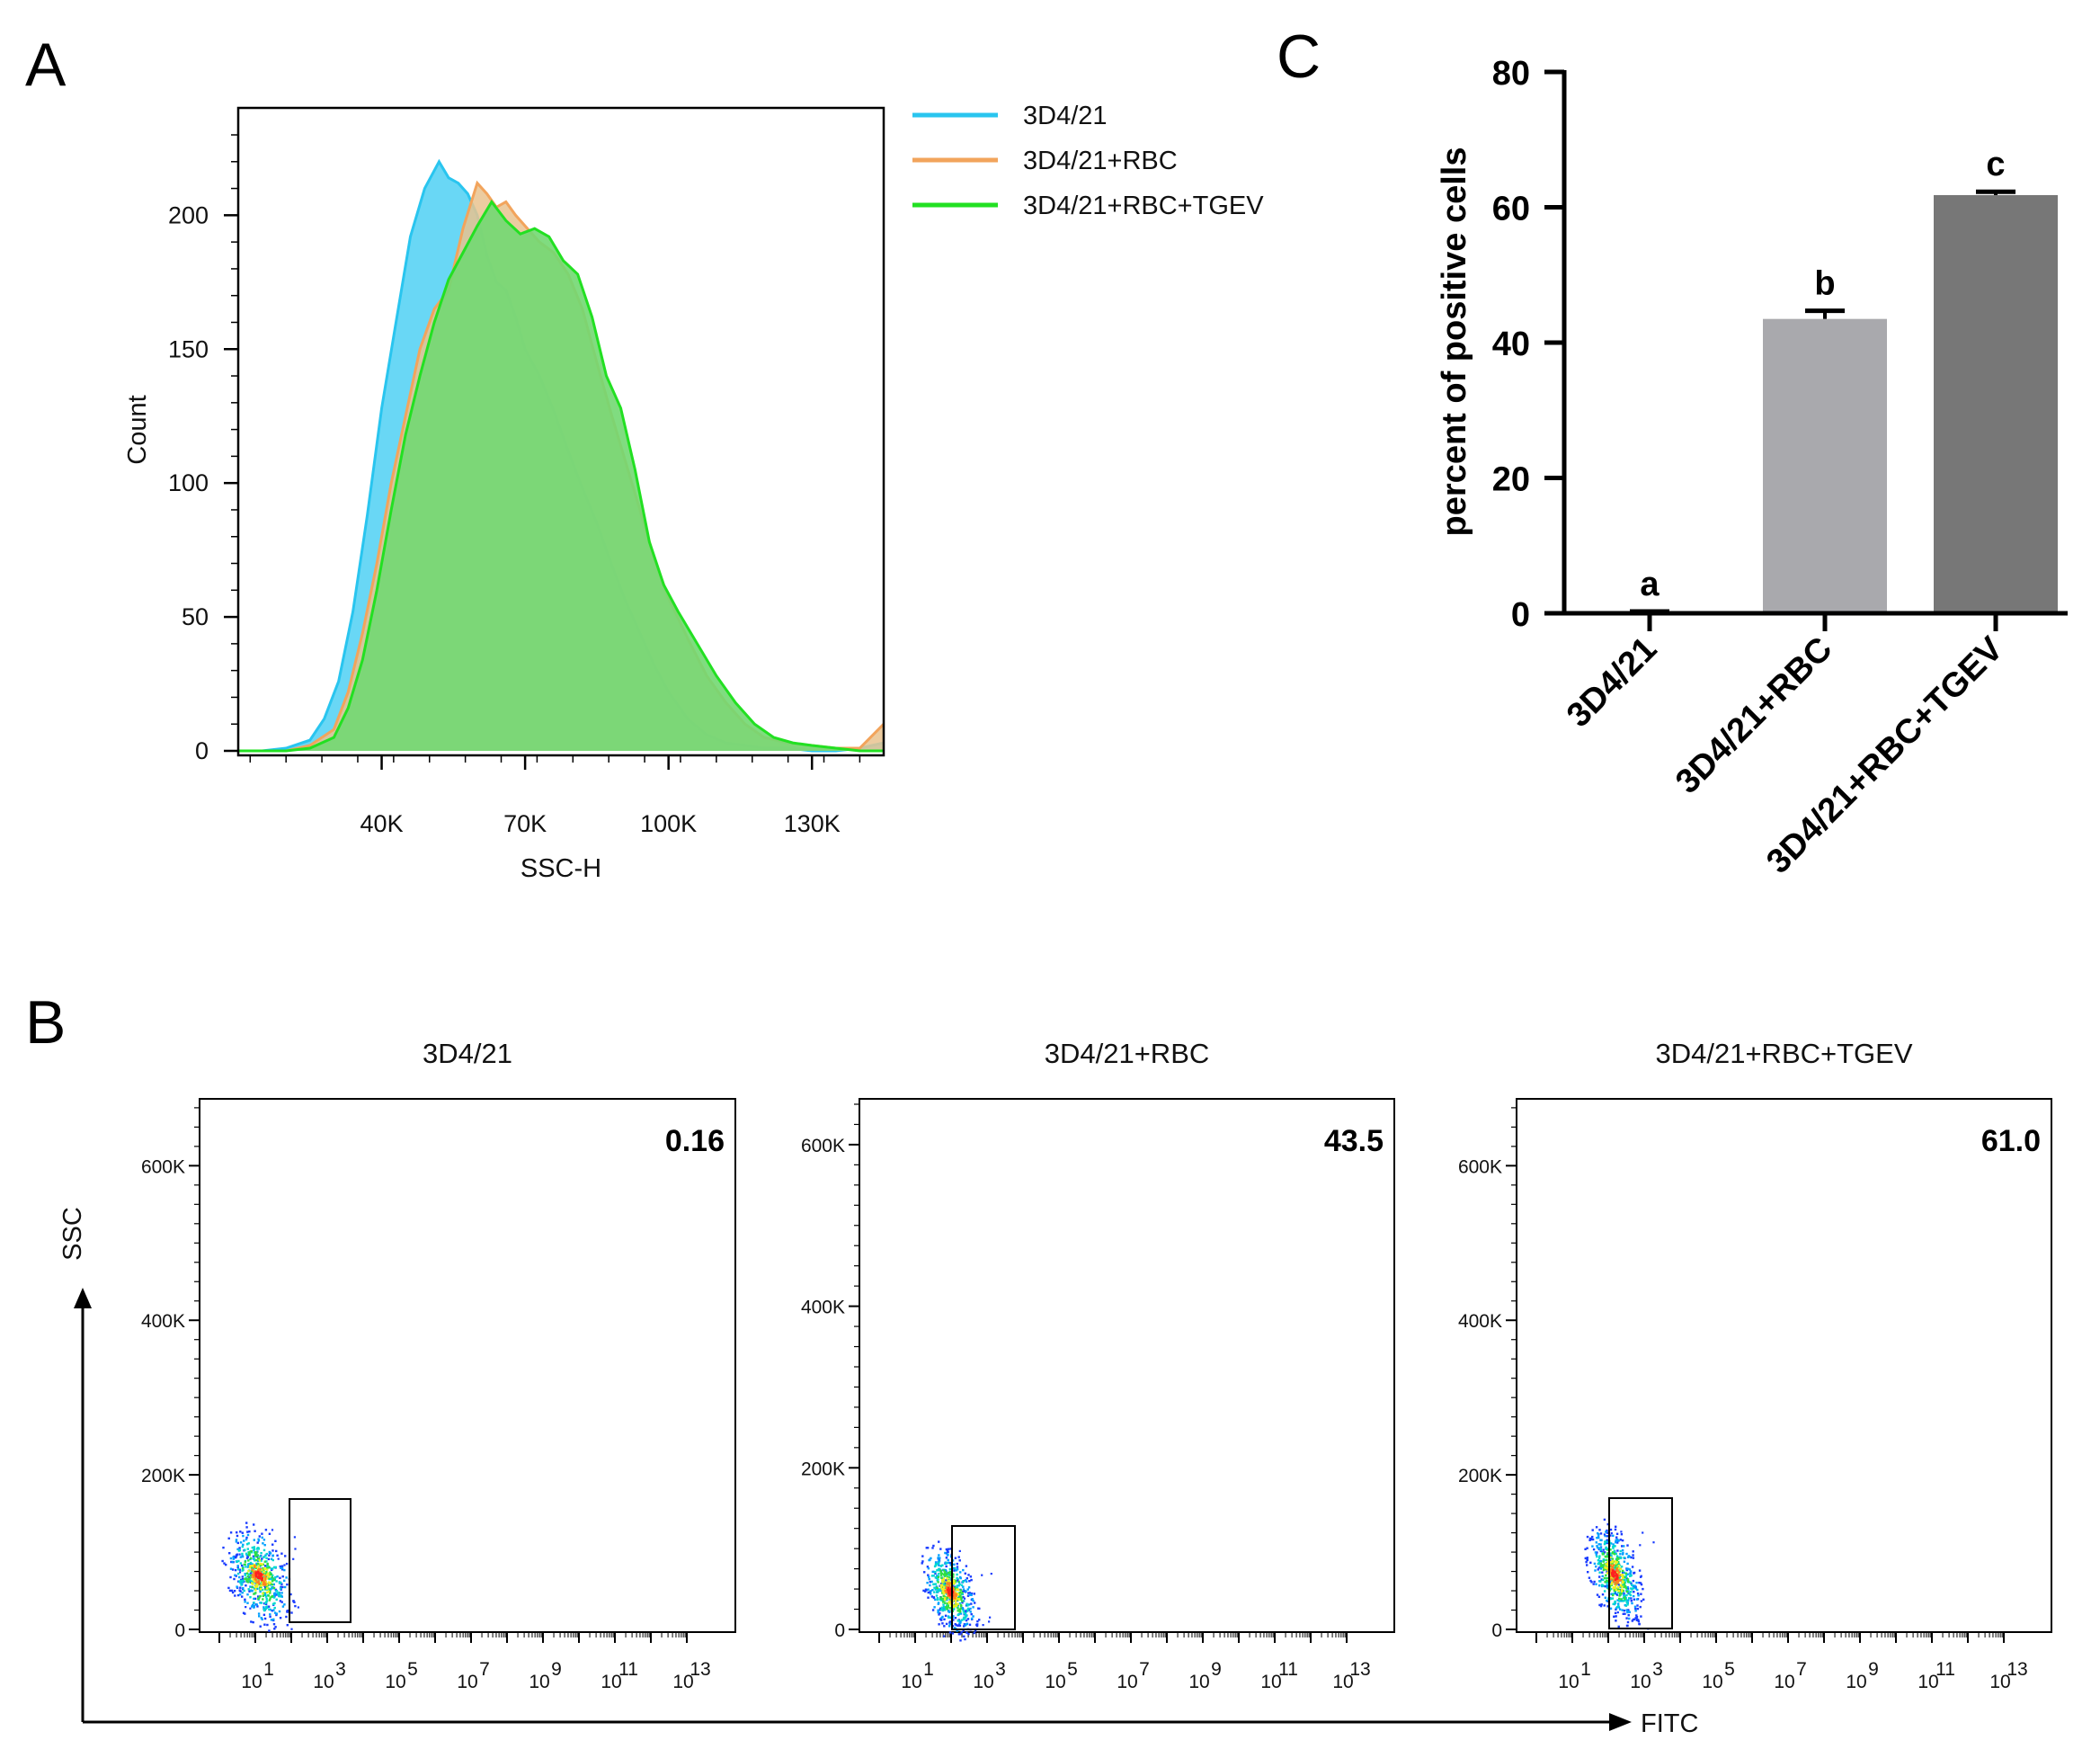 This screenshot has height=1749, width=2100. I want to click on y-tick-label: 600K, so click(823, 1146).